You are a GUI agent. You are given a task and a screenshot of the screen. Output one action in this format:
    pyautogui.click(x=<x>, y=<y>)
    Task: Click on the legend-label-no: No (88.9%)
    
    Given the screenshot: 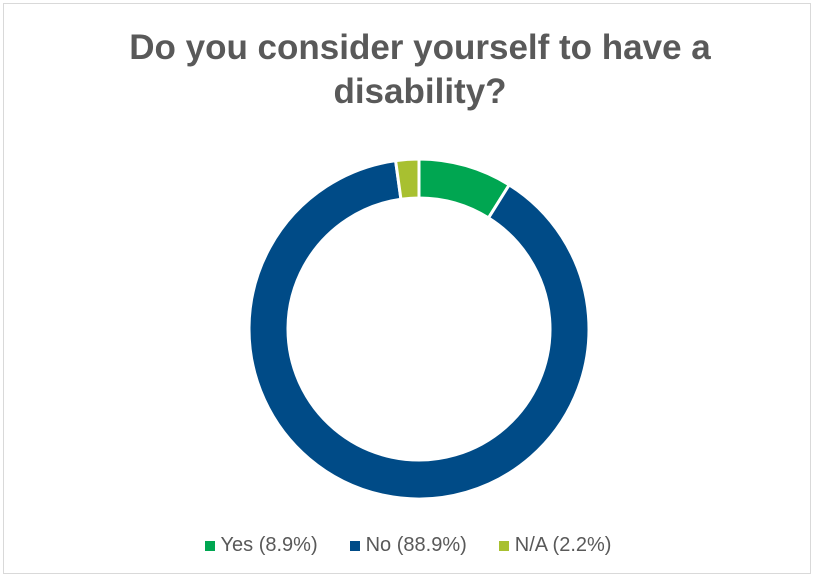 What is the action you would take?
    pyautogui.click(x=416, y=545)
    